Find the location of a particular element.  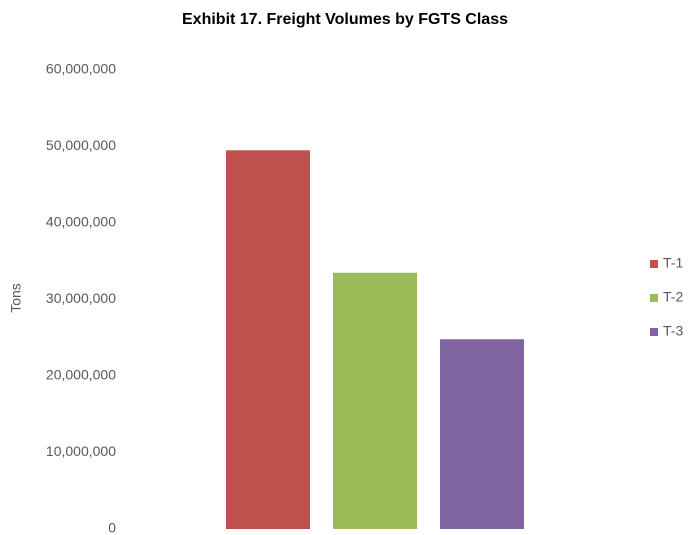

legend-label: T-2 is located at coordinates (673, 297).